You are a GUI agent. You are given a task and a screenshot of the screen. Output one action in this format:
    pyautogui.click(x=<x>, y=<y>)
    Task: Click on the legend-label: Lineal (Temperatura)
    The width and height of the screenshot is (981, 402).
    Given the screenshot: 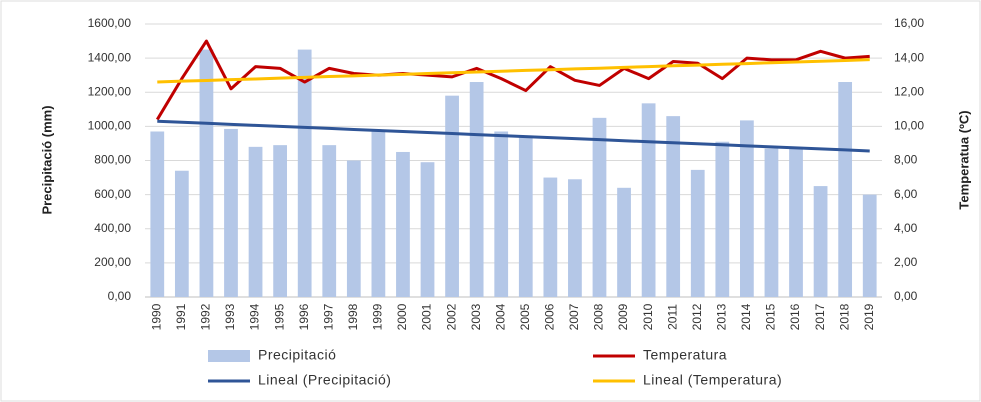 What is the action you would take?
    pyautogui.click(x=712, y=380)
    